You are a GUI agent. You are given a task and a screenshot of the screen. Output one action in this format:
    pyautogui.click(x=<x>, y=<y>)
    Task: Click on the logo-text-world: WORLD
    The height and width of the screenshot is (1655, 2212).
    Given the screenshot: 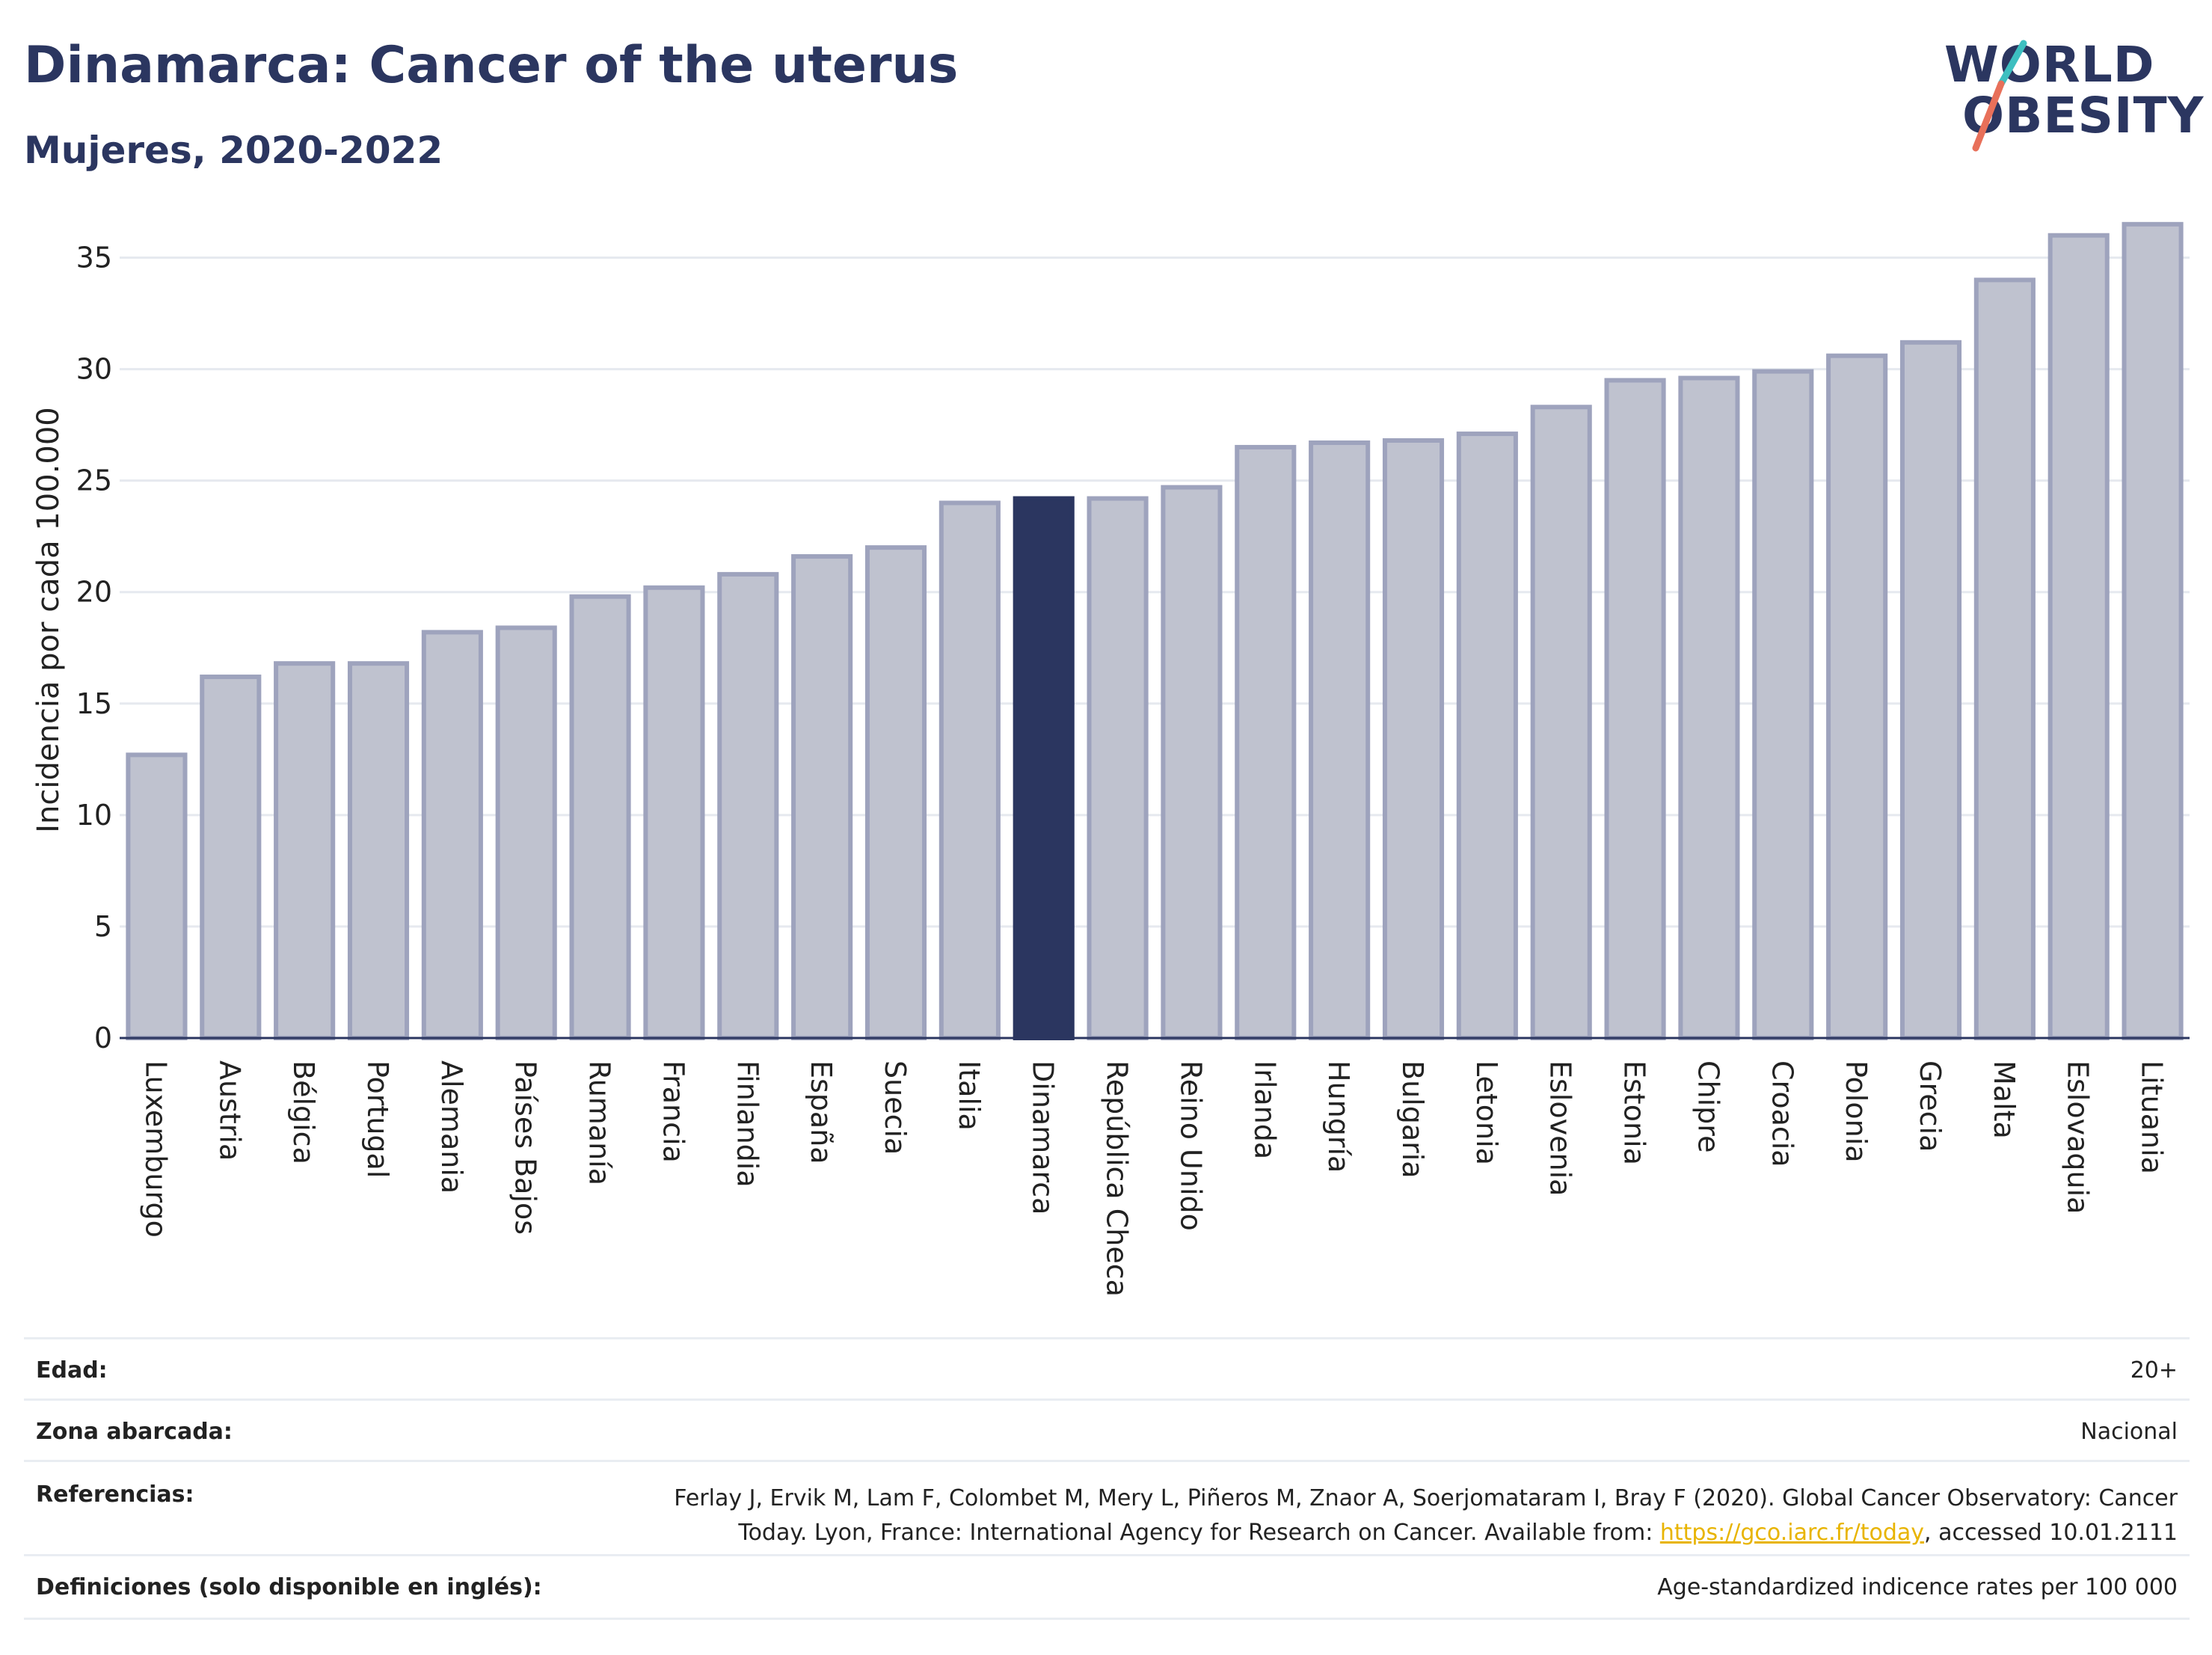 What is the action you would take?
    pyautogui.click(x=2049, y=64)
    